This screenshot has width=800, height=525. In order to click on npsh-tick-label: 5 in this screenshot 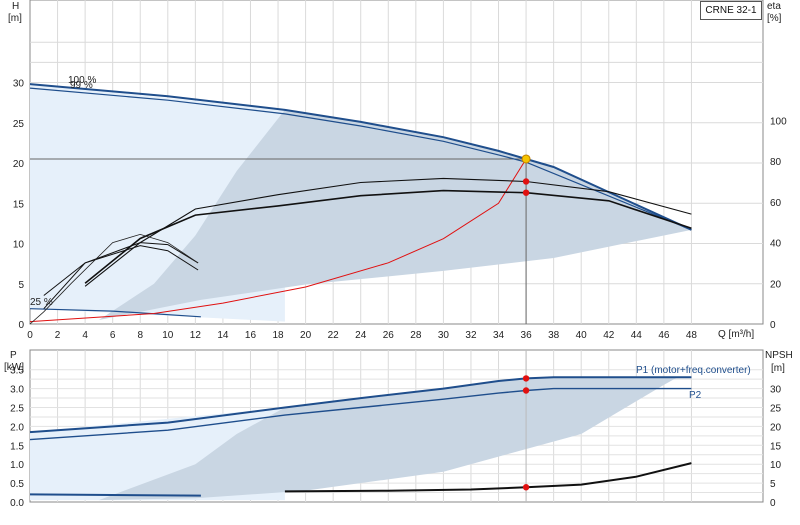, I will do `click(773, 484)`.